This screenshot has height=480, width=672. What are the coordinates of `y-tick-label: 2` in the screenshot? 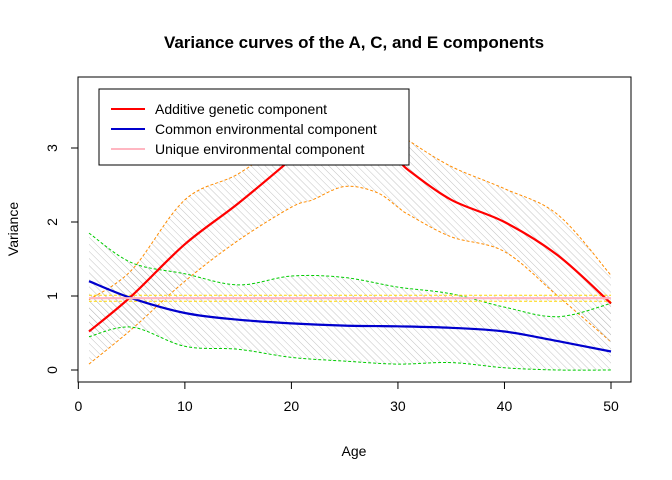 It's located at (52, 222).